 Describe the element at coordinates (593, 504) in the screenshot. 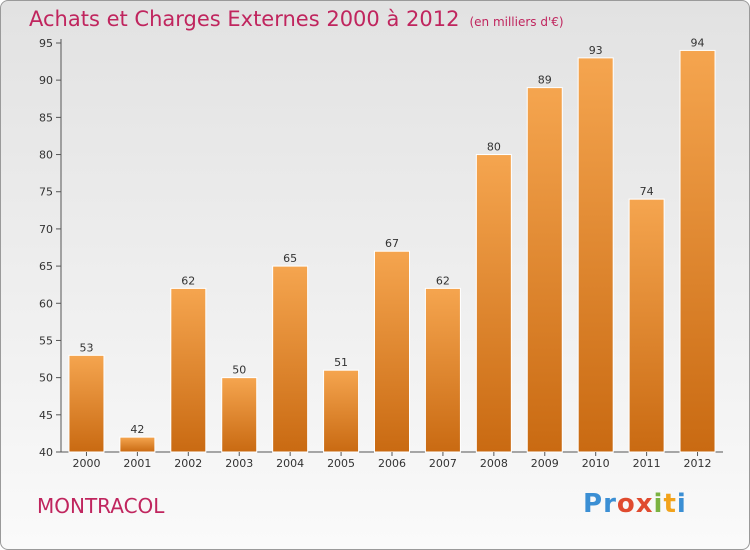

I see `logo-letter: P` at that location.